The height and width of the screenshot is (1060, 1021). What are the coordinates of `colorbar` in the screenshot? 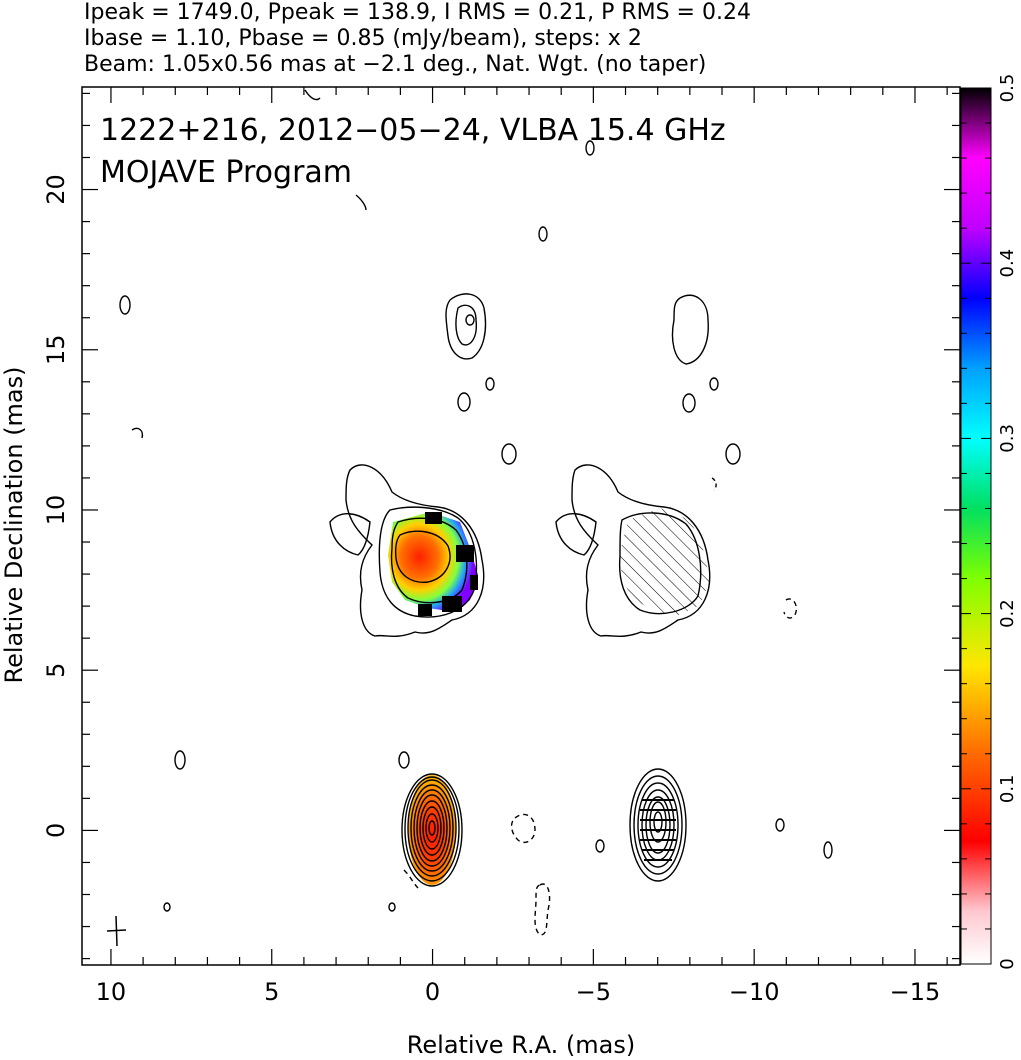 It's located at (976, 526).